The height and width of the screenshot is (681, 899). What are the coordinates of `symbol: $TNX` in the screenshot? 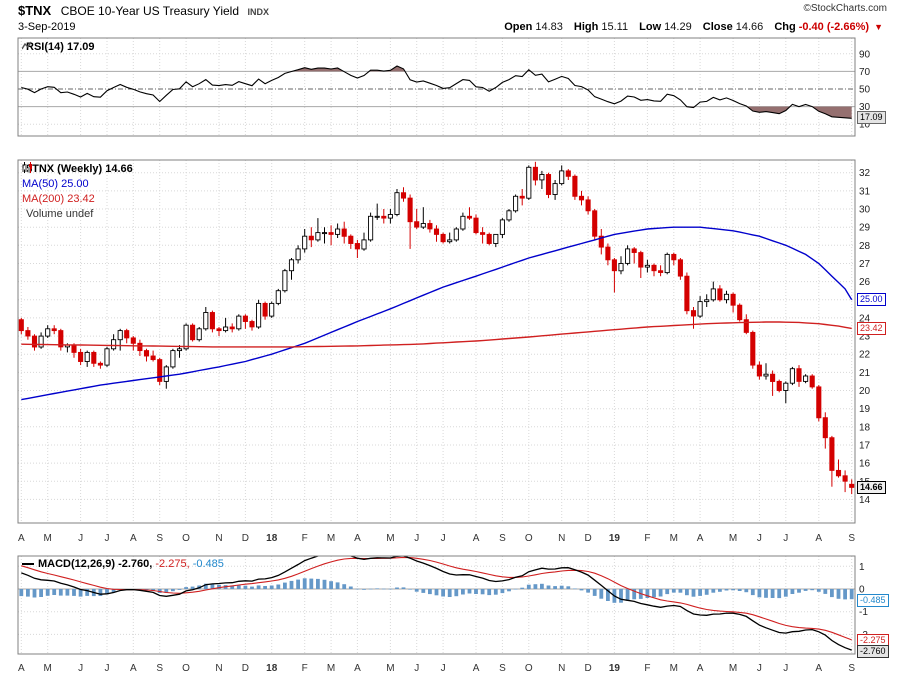 It's located at (35, 10).